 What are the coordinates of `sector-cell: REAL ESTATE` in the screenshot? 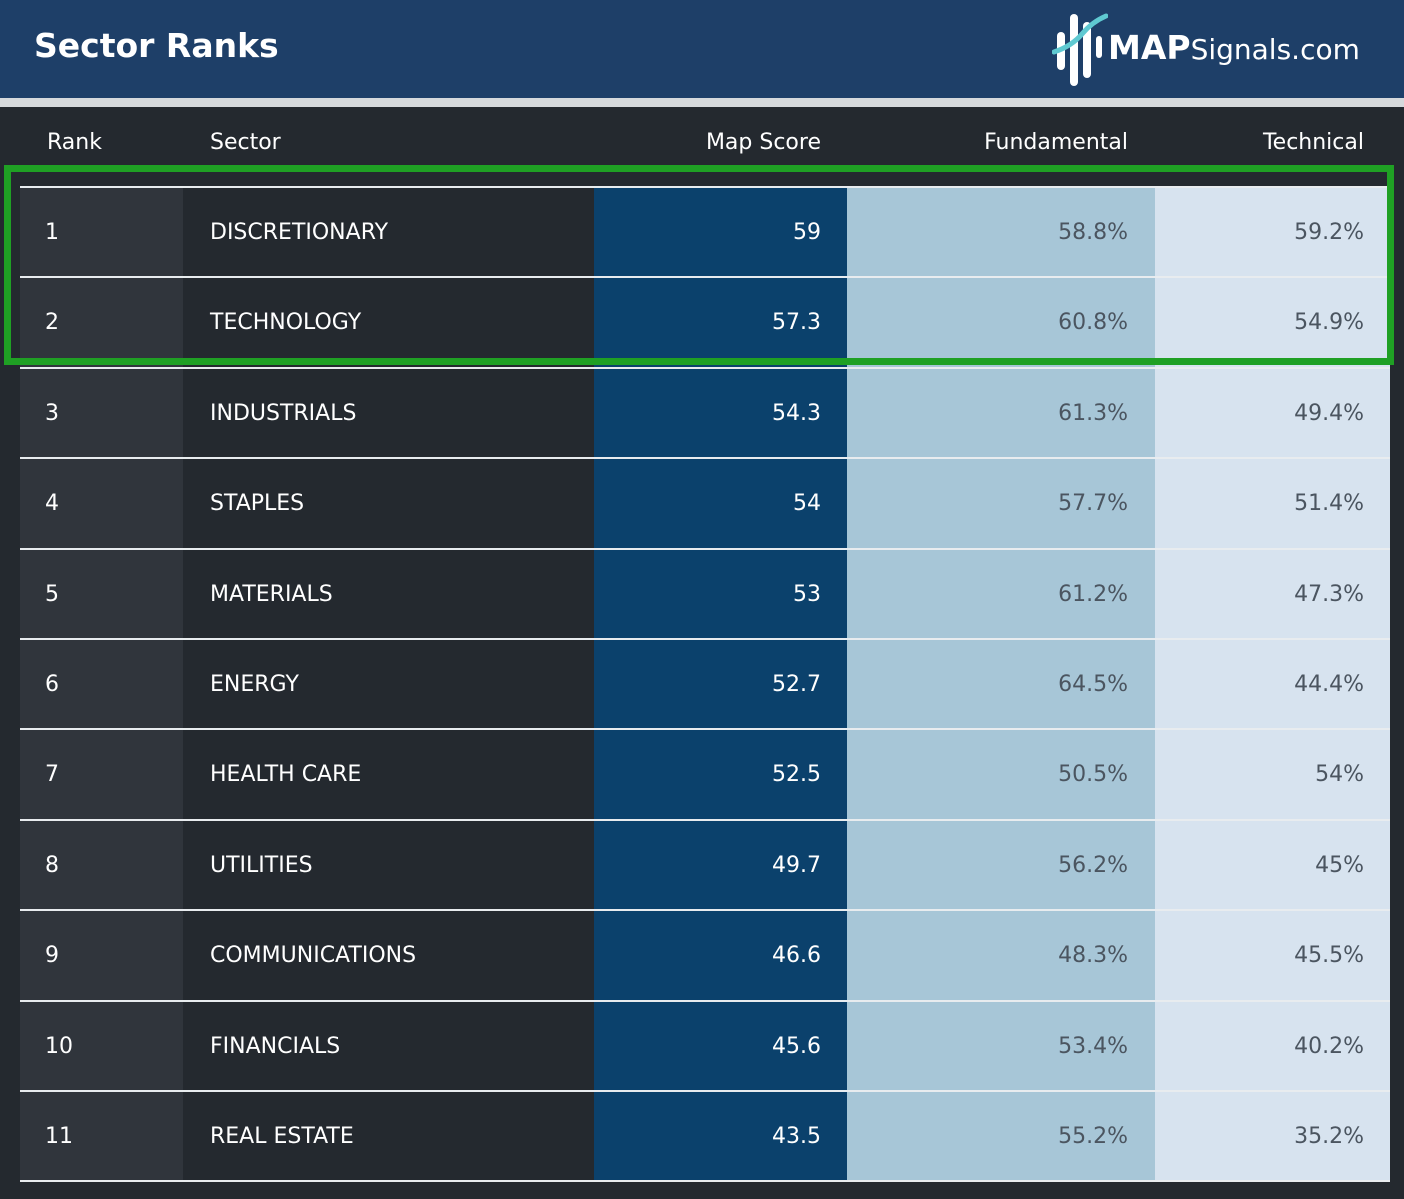 It's located at (388, 1136).